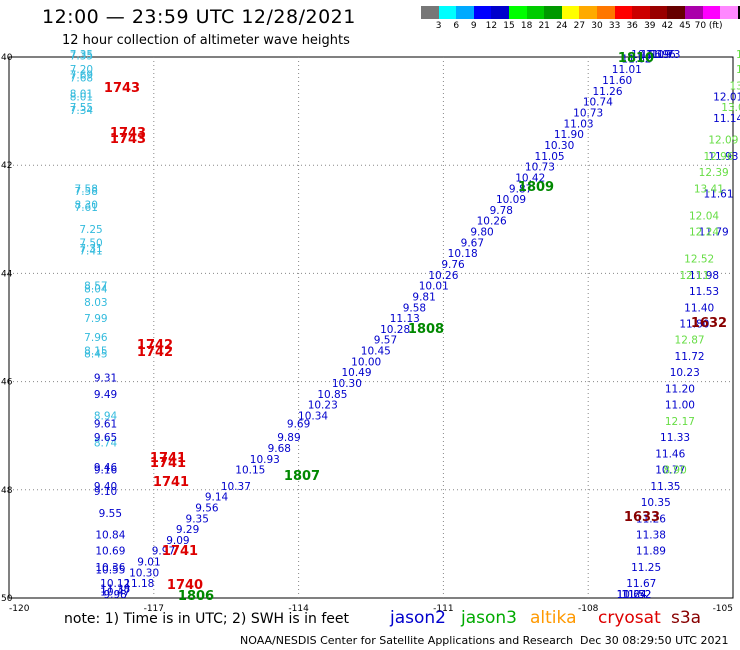 This screenshot has height=650, width=740. Describe the element at coordinates (82, 111) in the screenshot. I see `wave-height-label: 7.34` at that location.